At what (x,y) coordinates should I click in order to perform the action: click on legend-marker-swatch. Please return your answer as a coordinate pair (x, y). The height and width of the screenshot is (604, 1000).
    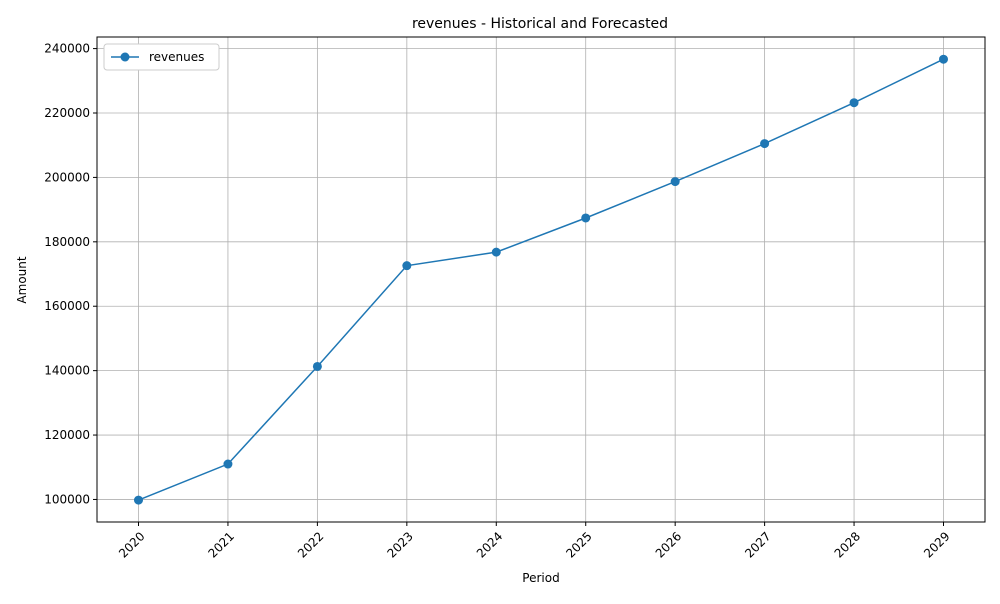
    Looking at the image, I should click on (125, 57).